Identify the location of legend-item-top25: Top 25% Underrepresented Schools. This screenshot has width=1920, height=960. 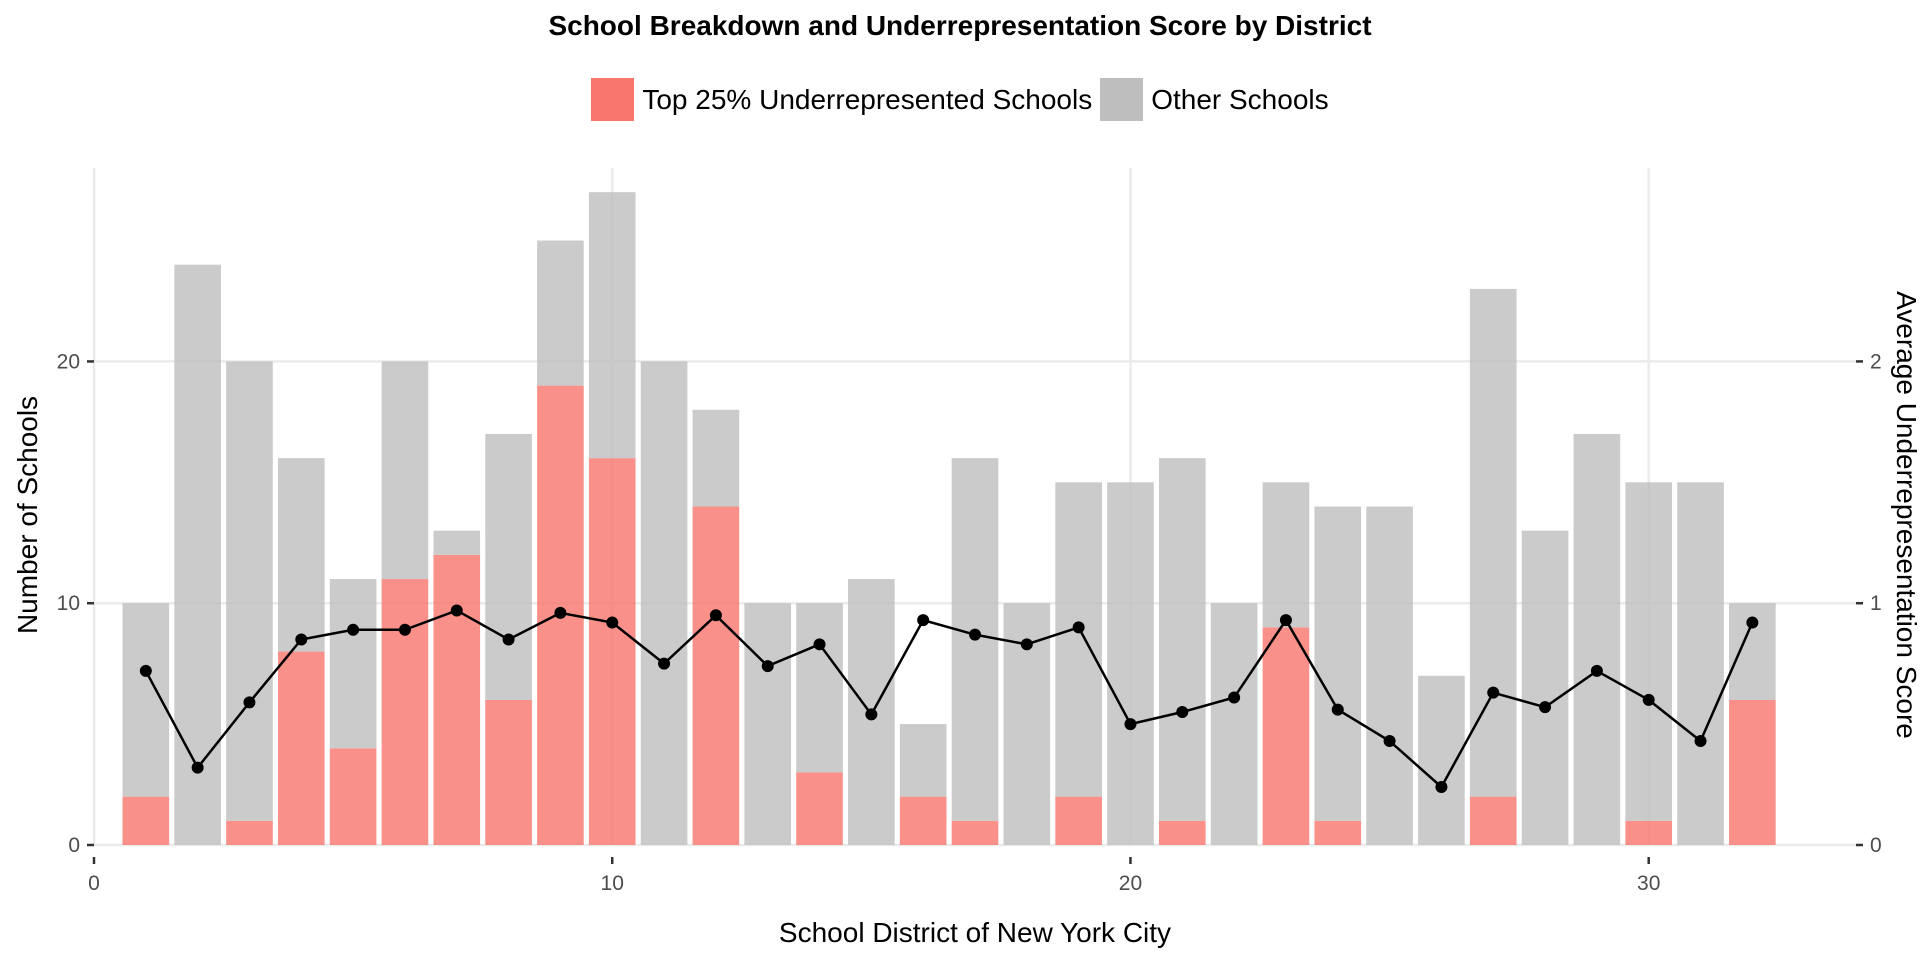
(841, 99).